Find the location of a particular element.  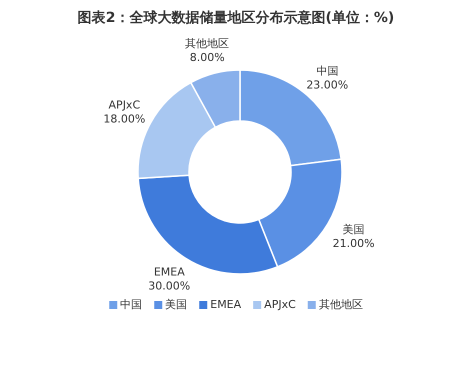

slice-label: 其他地区 is located at coordinates (207, 43).